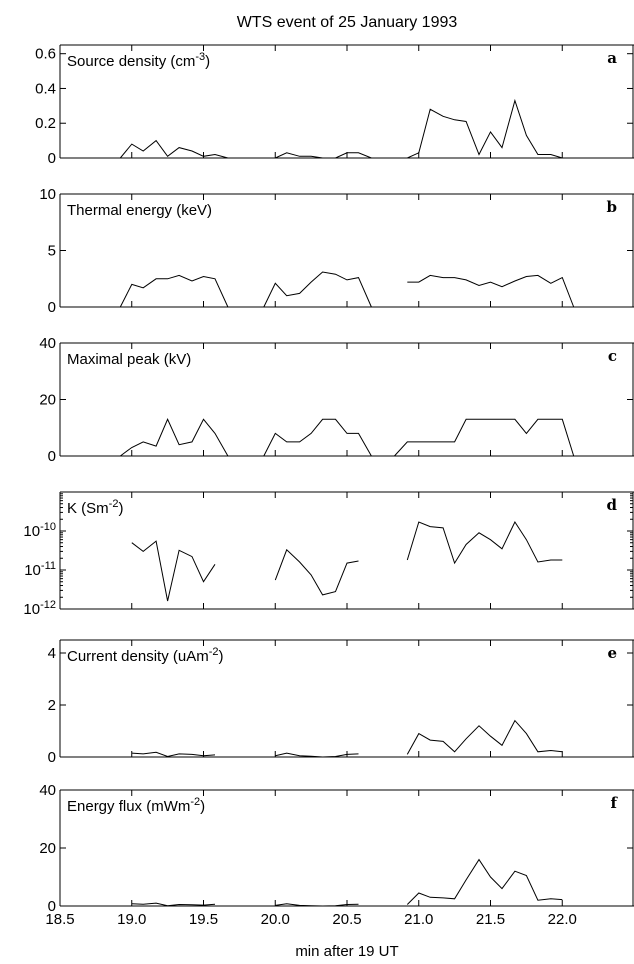 This screenshot has width=634, height=964. What do you see at coordinates (612, 356) in the screenshot?
I see `panel-c-letter: c` at bounding box center [612, 356].